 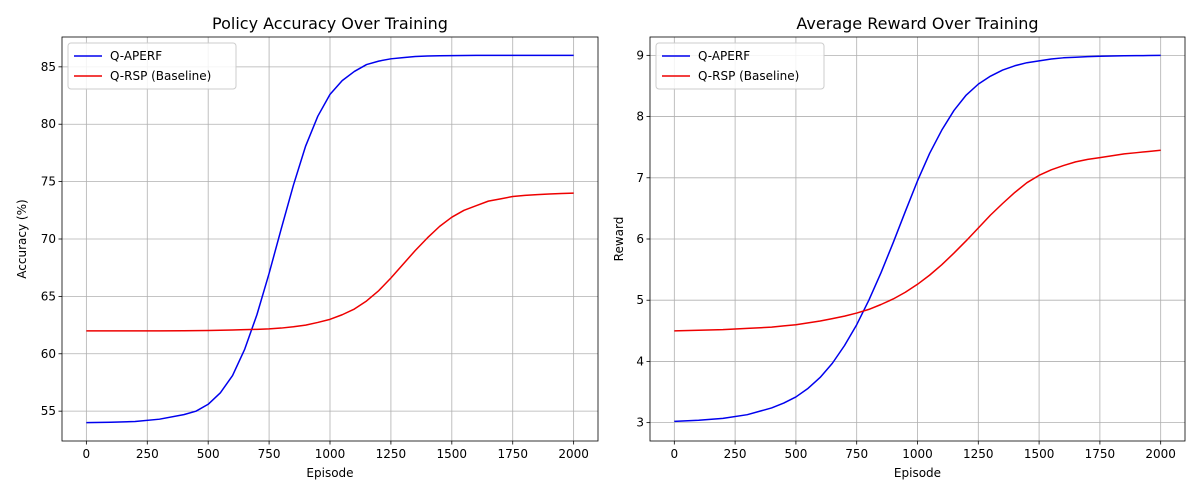 What do you see at coordinates (619, 239) in the screenshot?
I see `y-axis-label: Reward` at bounding box center [619, 239].